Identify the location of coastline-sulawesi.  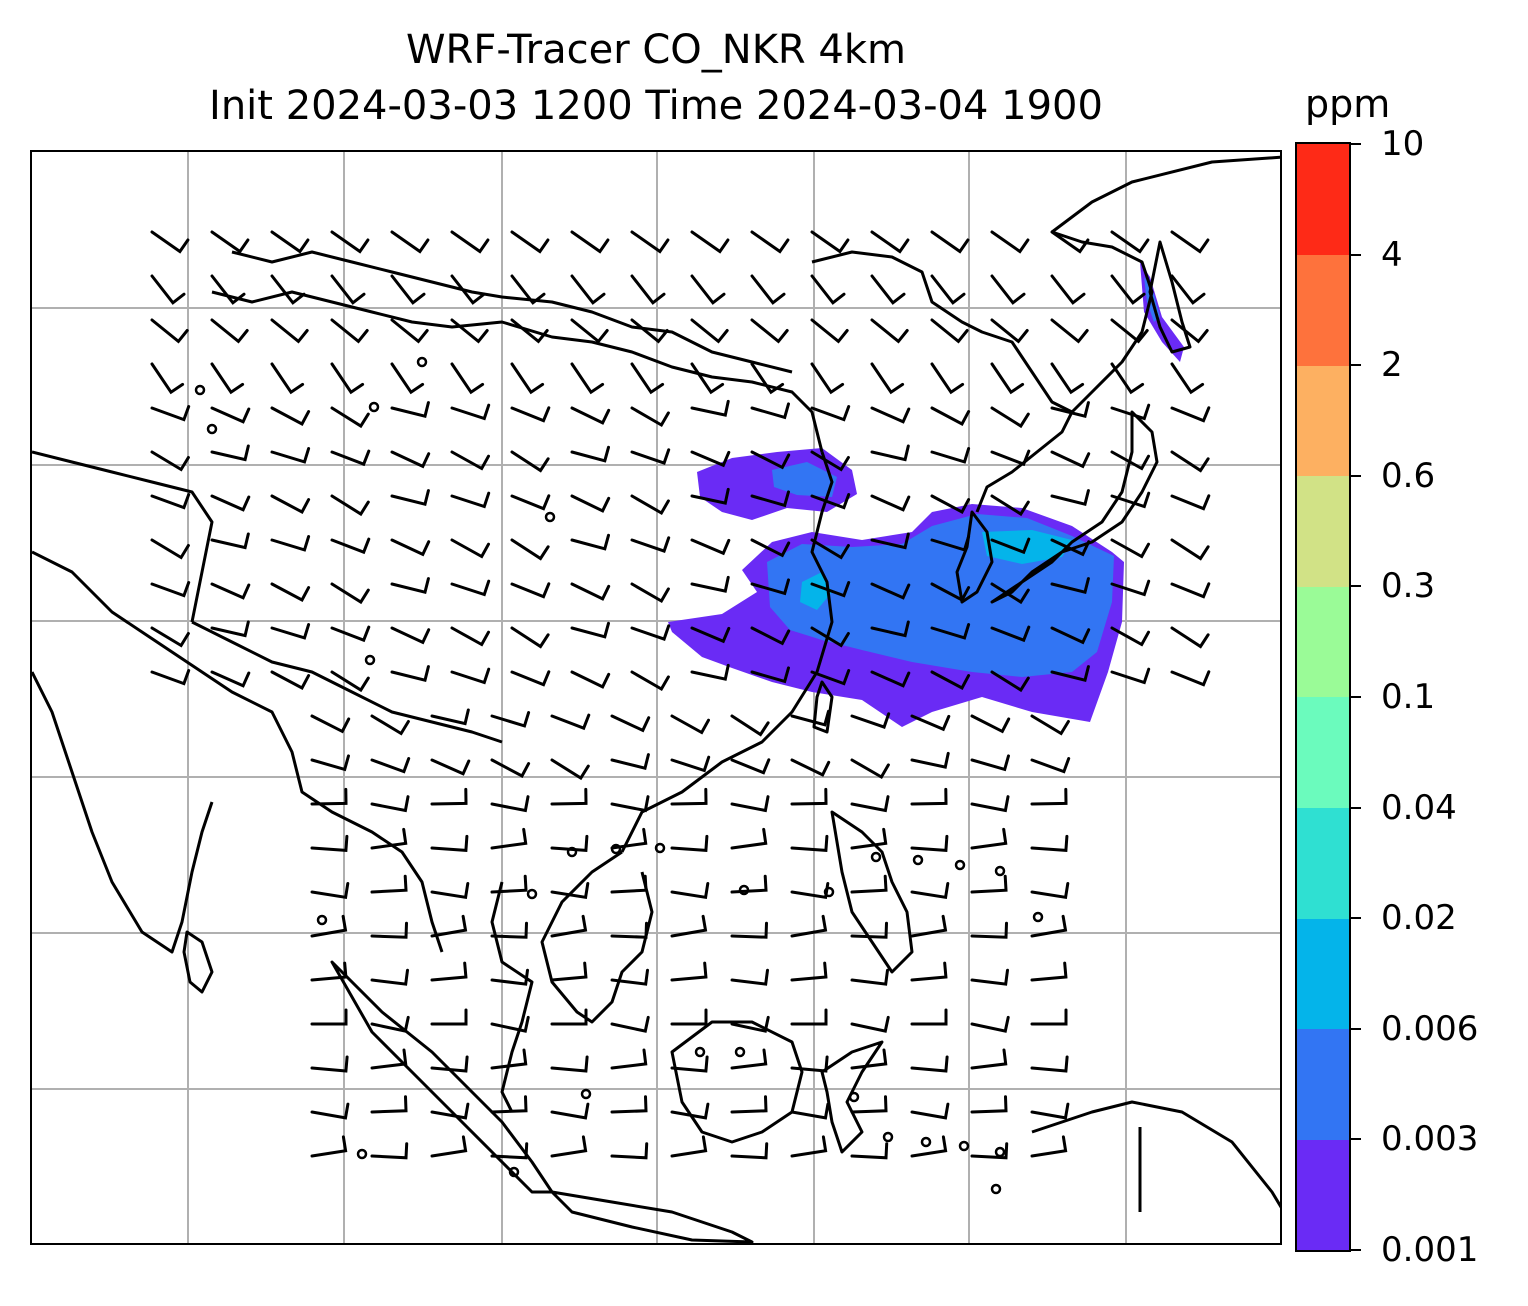
(852, 1097).